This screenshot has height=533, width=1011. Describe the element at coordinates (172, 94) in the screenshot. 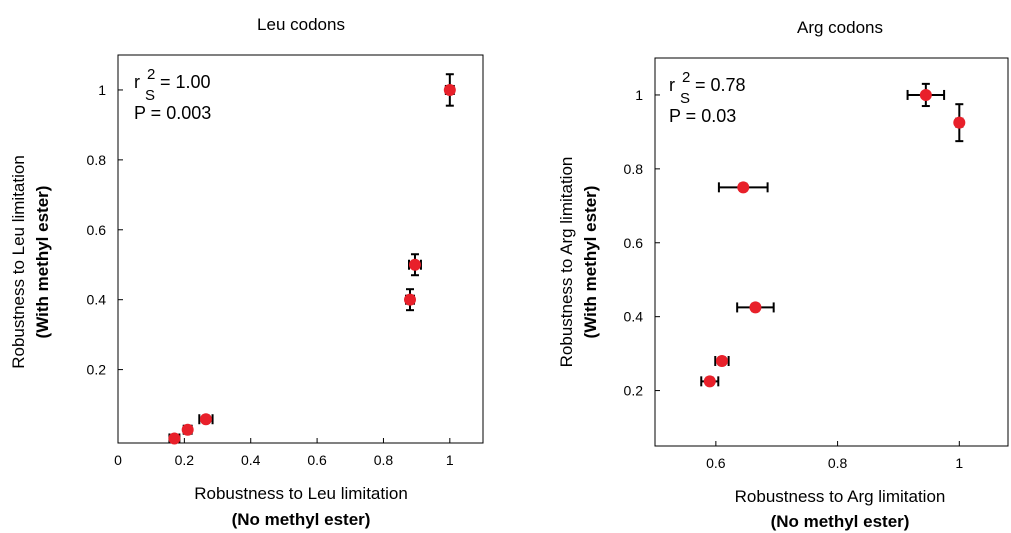

I see `stats-annotation: r 2 S = 1.00 P = 0.003` at that location.